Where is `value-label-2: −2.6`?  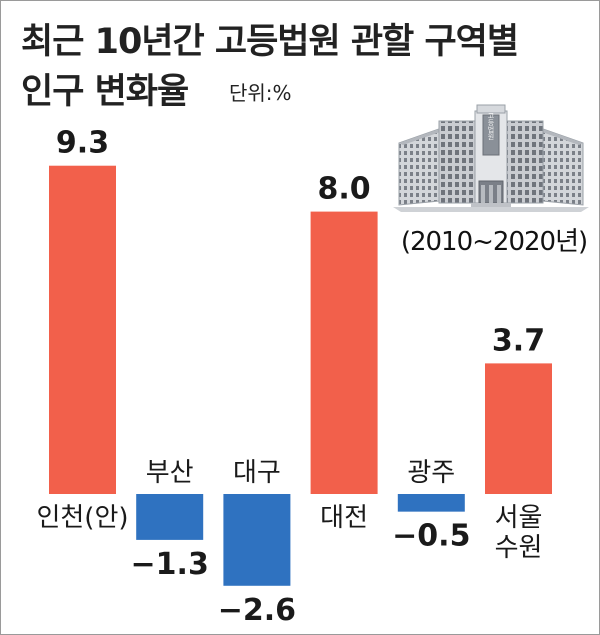
value-label-2: −2.6 is located at coordinates (257, 610).